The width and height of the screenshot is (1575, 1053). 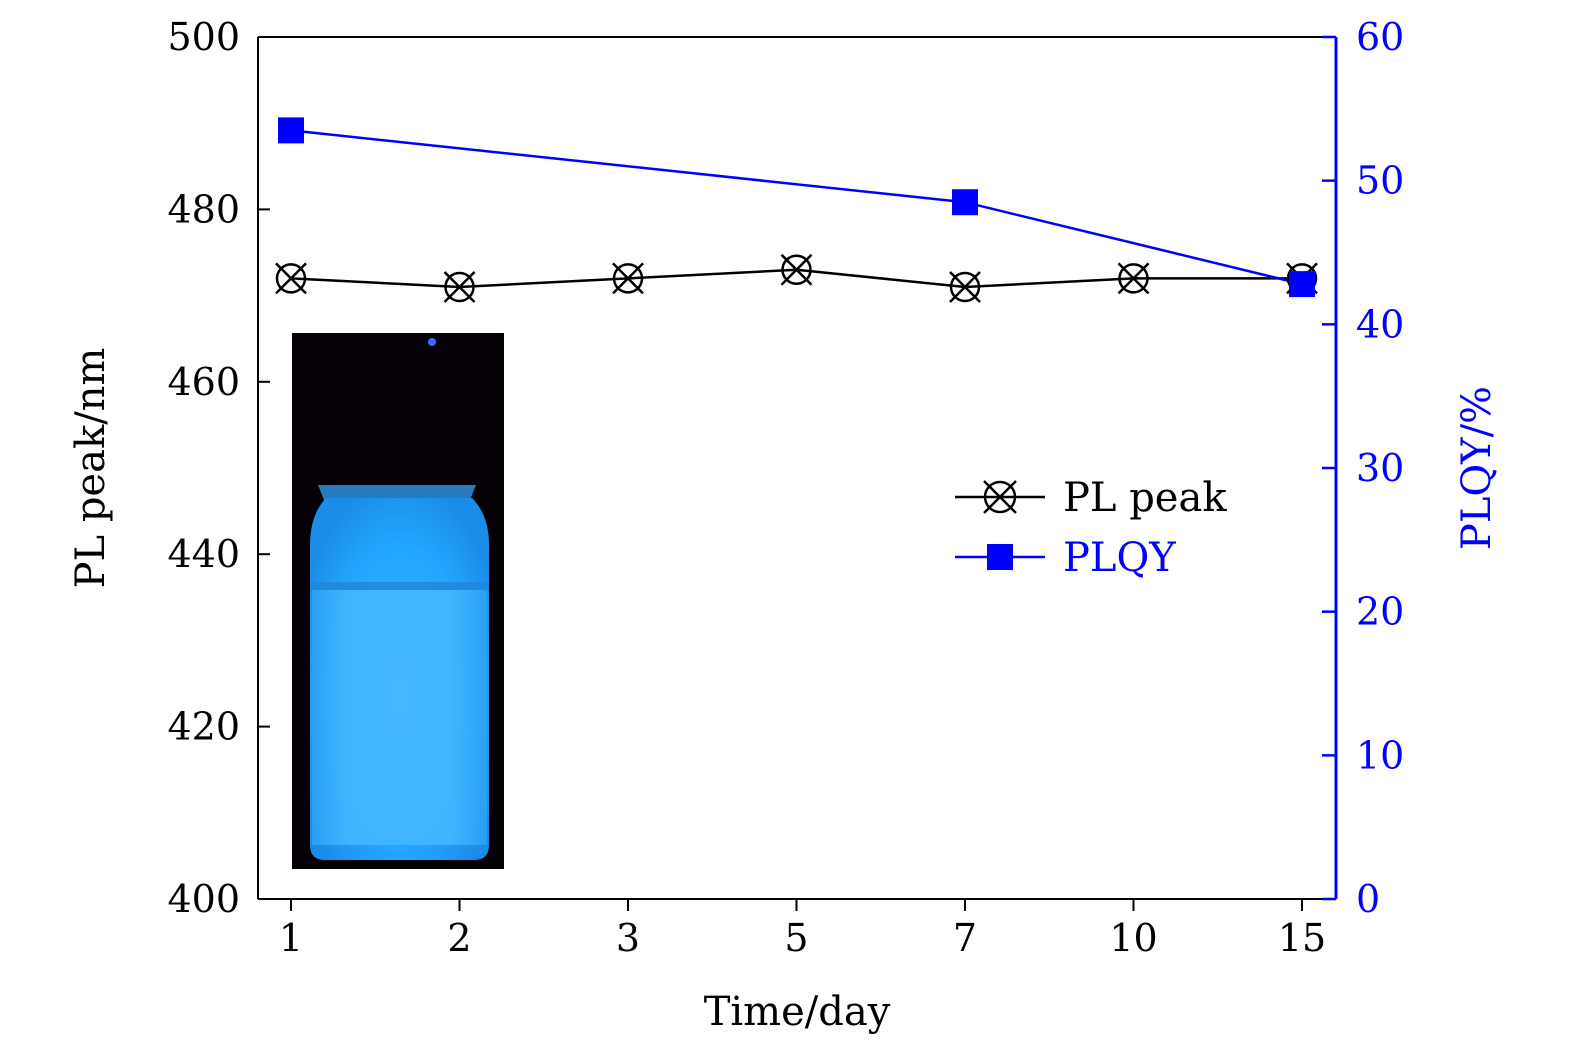 I want to click on series-layer, so click(x=796, y=210).